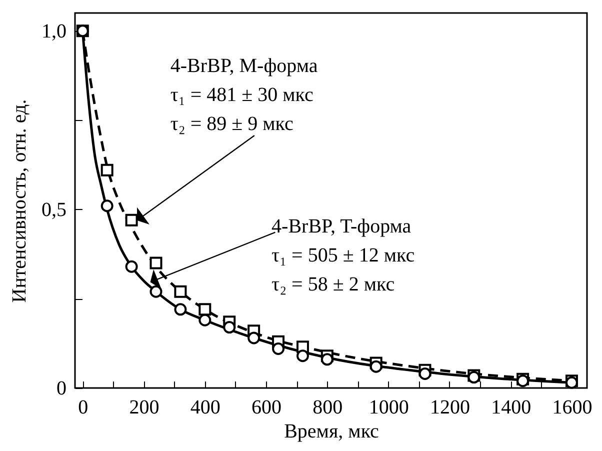 This screenshot has height=451, width=602. What do you see at coordinates (332, 431) in the screenshot?
I see `x-axis-title: Время, мкс` at bounding box center [332, 431].